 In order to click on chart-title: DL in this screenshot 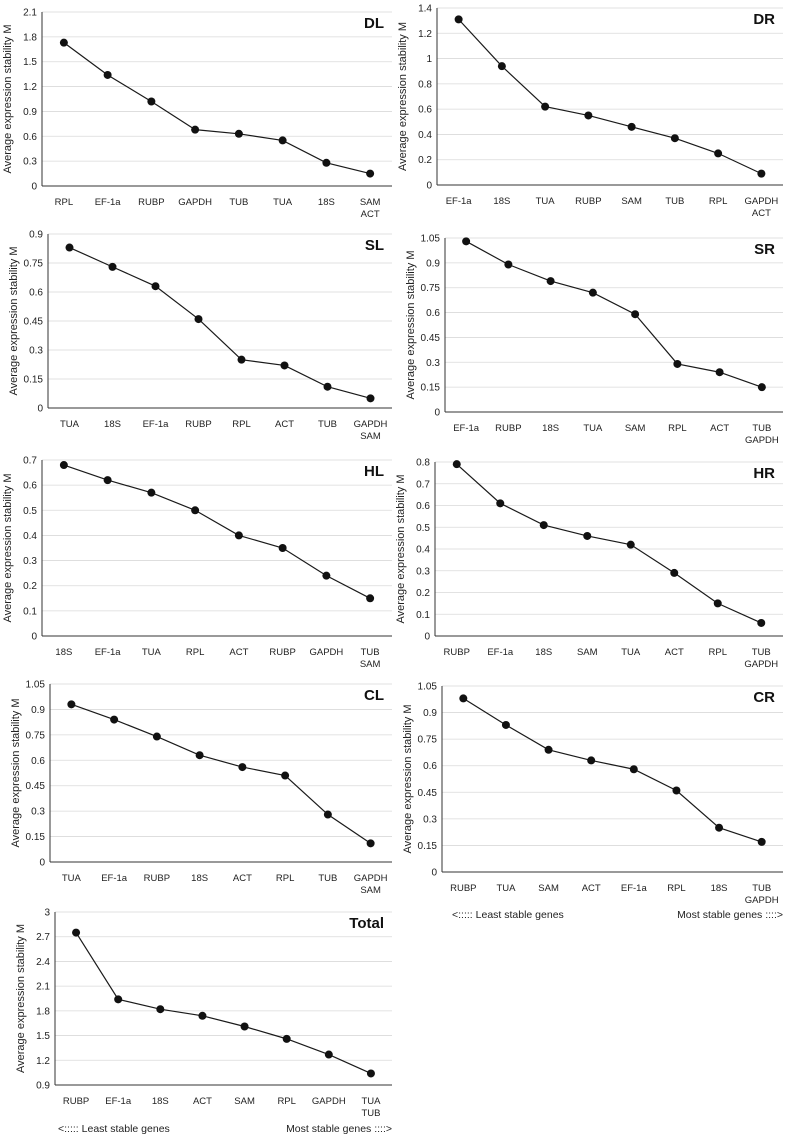, I will do `click(374, 23)`.